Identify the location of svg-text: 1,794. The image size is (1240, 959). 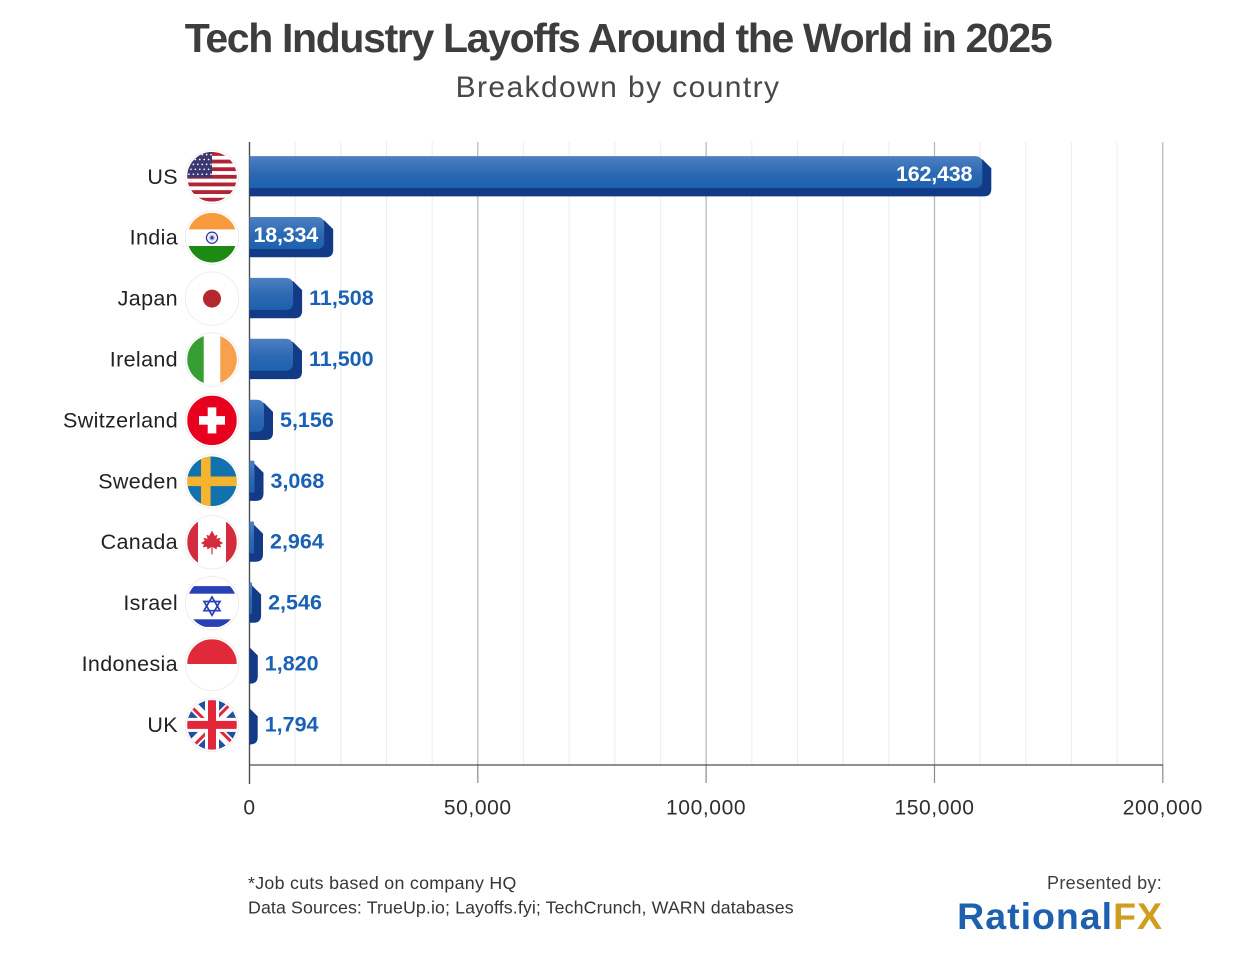
(292, 724).